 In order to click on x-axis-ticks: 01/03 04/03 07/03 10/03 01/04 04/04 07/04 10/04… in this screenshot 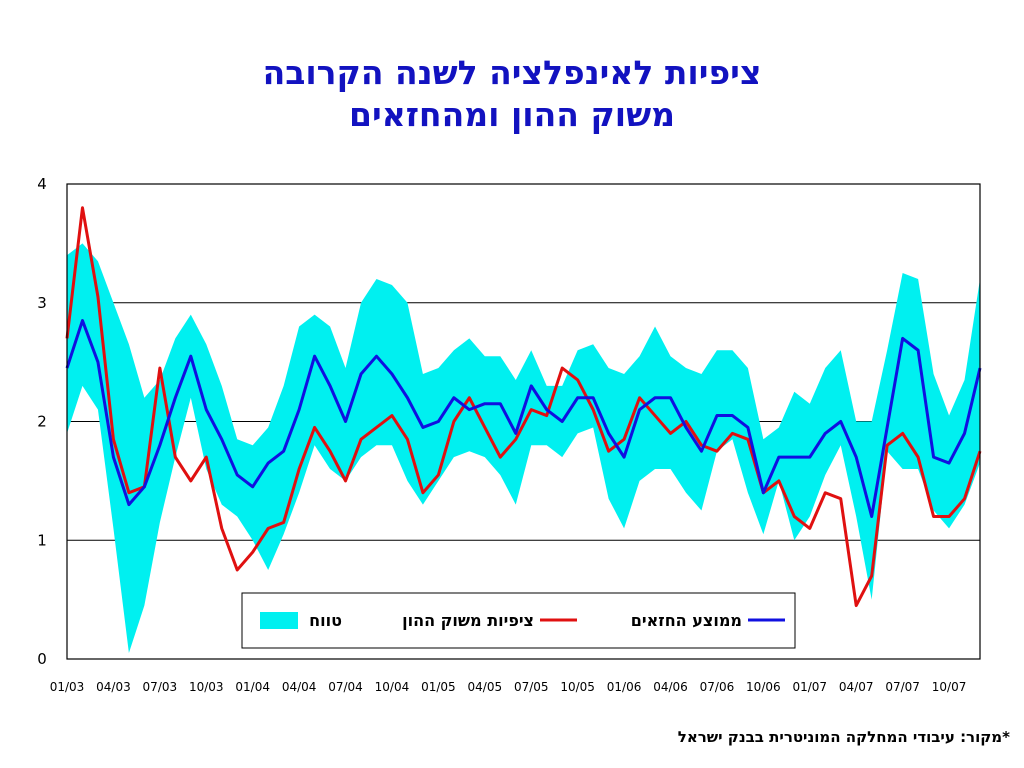, I will do `click(508, 687)`.